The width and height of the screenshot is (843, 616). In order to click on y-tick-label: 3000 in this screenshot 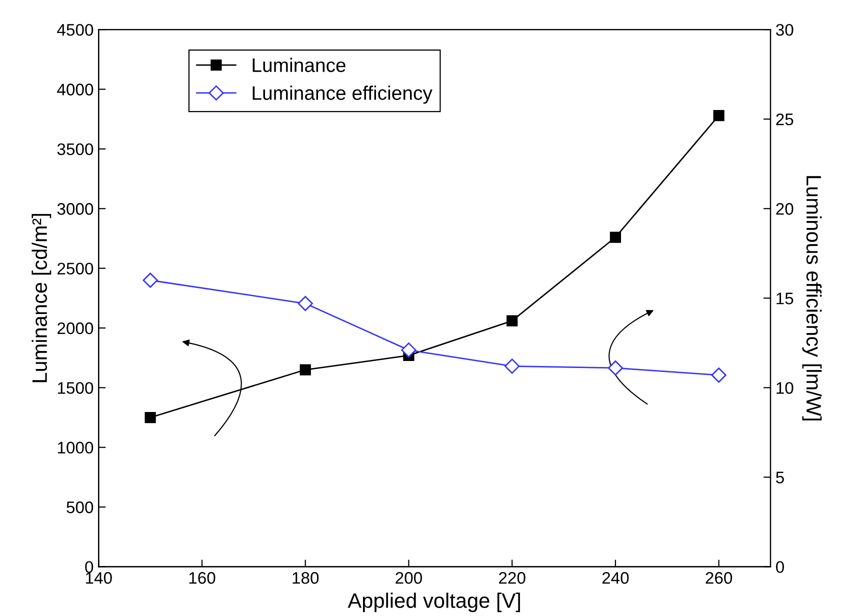, I will do `click(75, 209)`.